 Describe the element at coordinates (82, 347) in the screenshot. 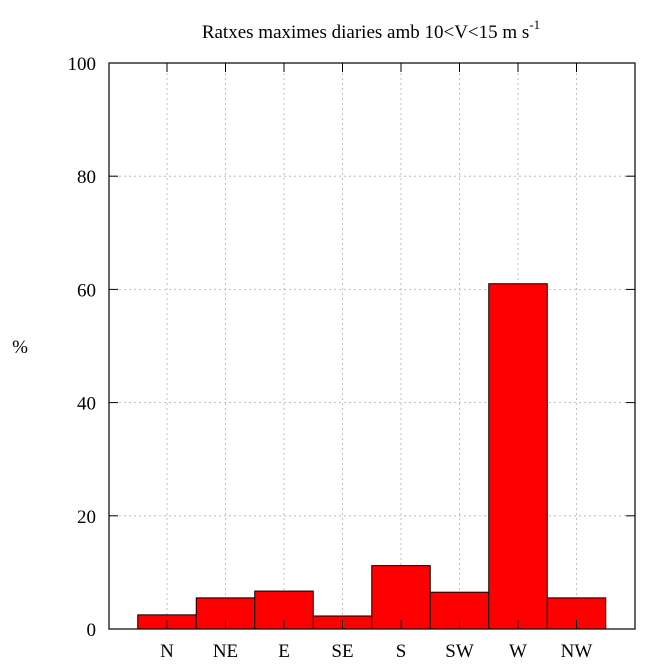

I see `y-tick-labels: 0 20 40 60 80 100` at that location.